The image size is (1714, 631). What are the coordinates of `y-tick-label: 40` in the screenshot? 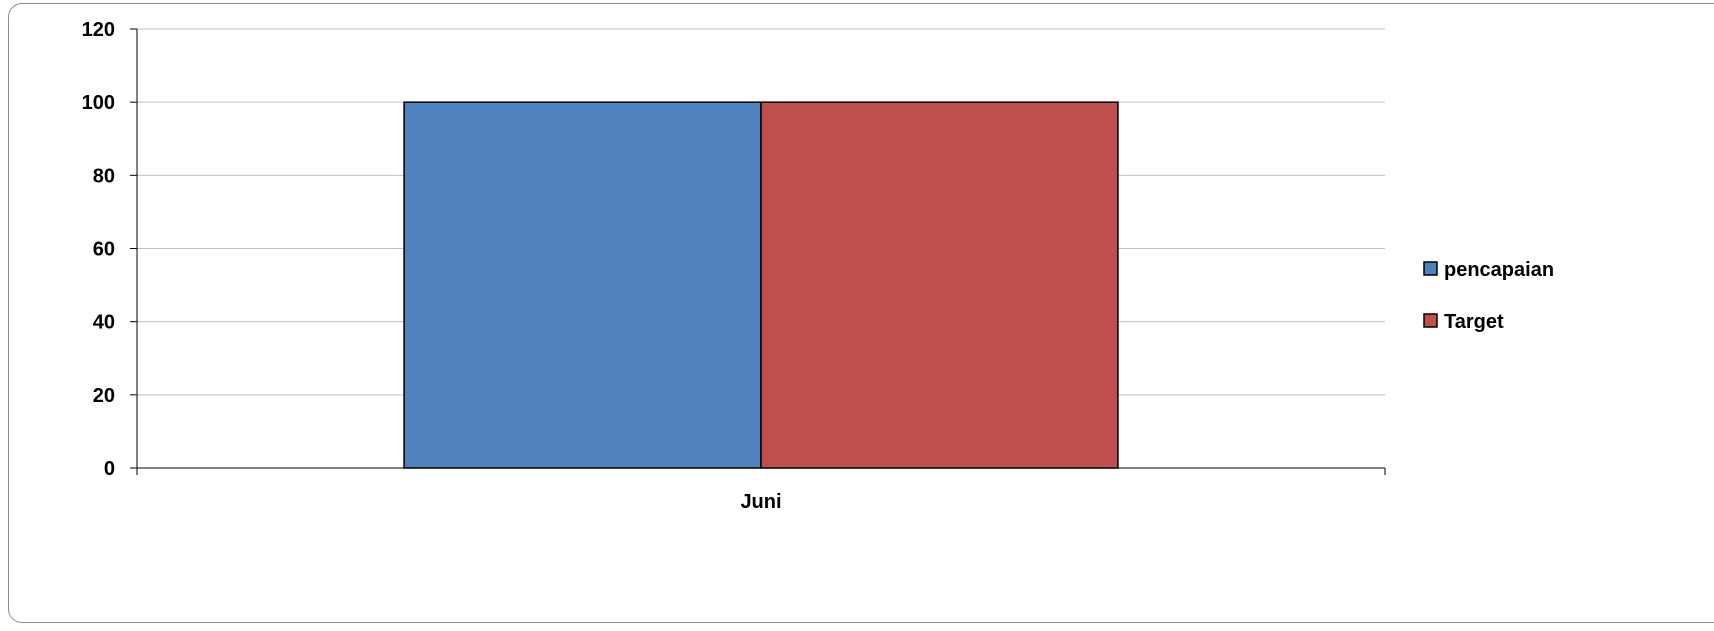 It's located at (104, 323).